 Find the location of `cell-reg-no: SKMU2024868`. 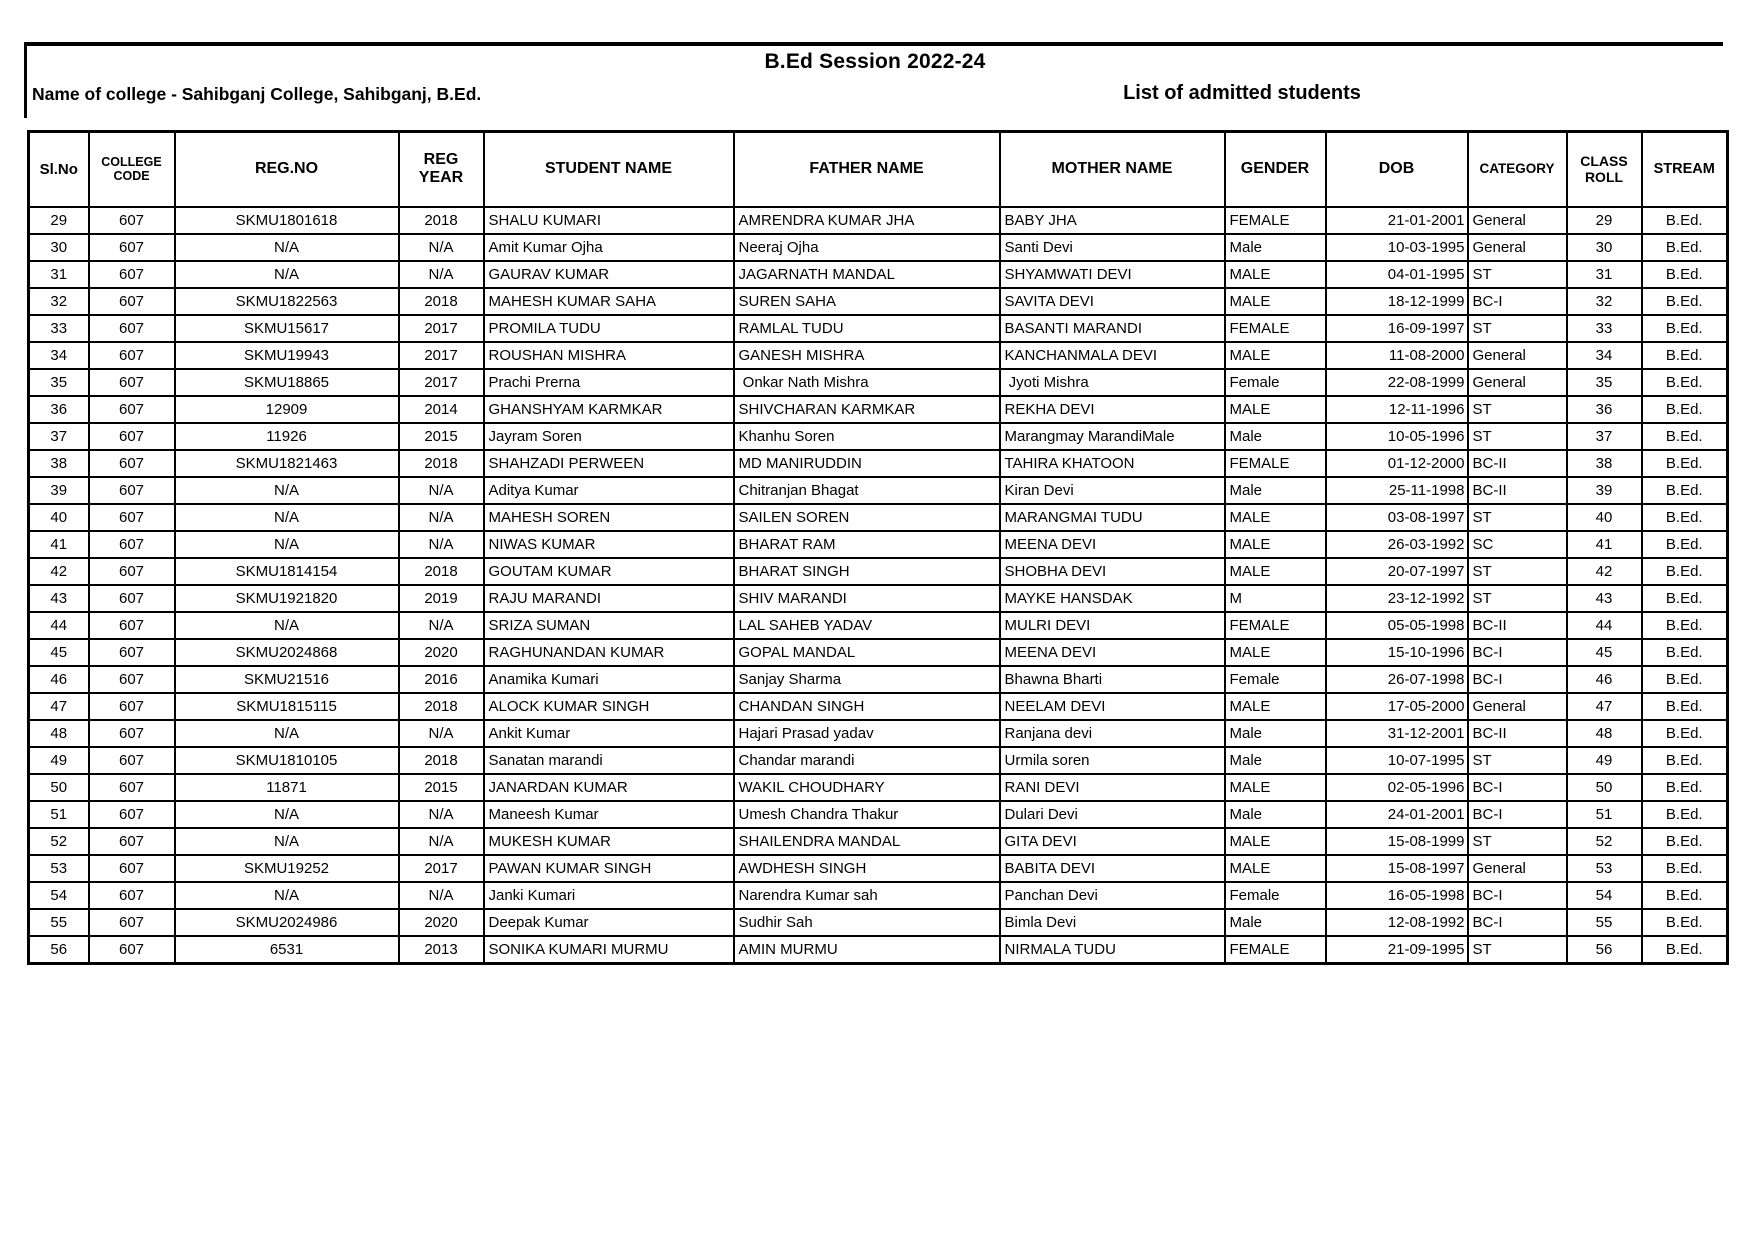

cell-reg-no: SKMU2024868 is located at coordinates (286, 652).